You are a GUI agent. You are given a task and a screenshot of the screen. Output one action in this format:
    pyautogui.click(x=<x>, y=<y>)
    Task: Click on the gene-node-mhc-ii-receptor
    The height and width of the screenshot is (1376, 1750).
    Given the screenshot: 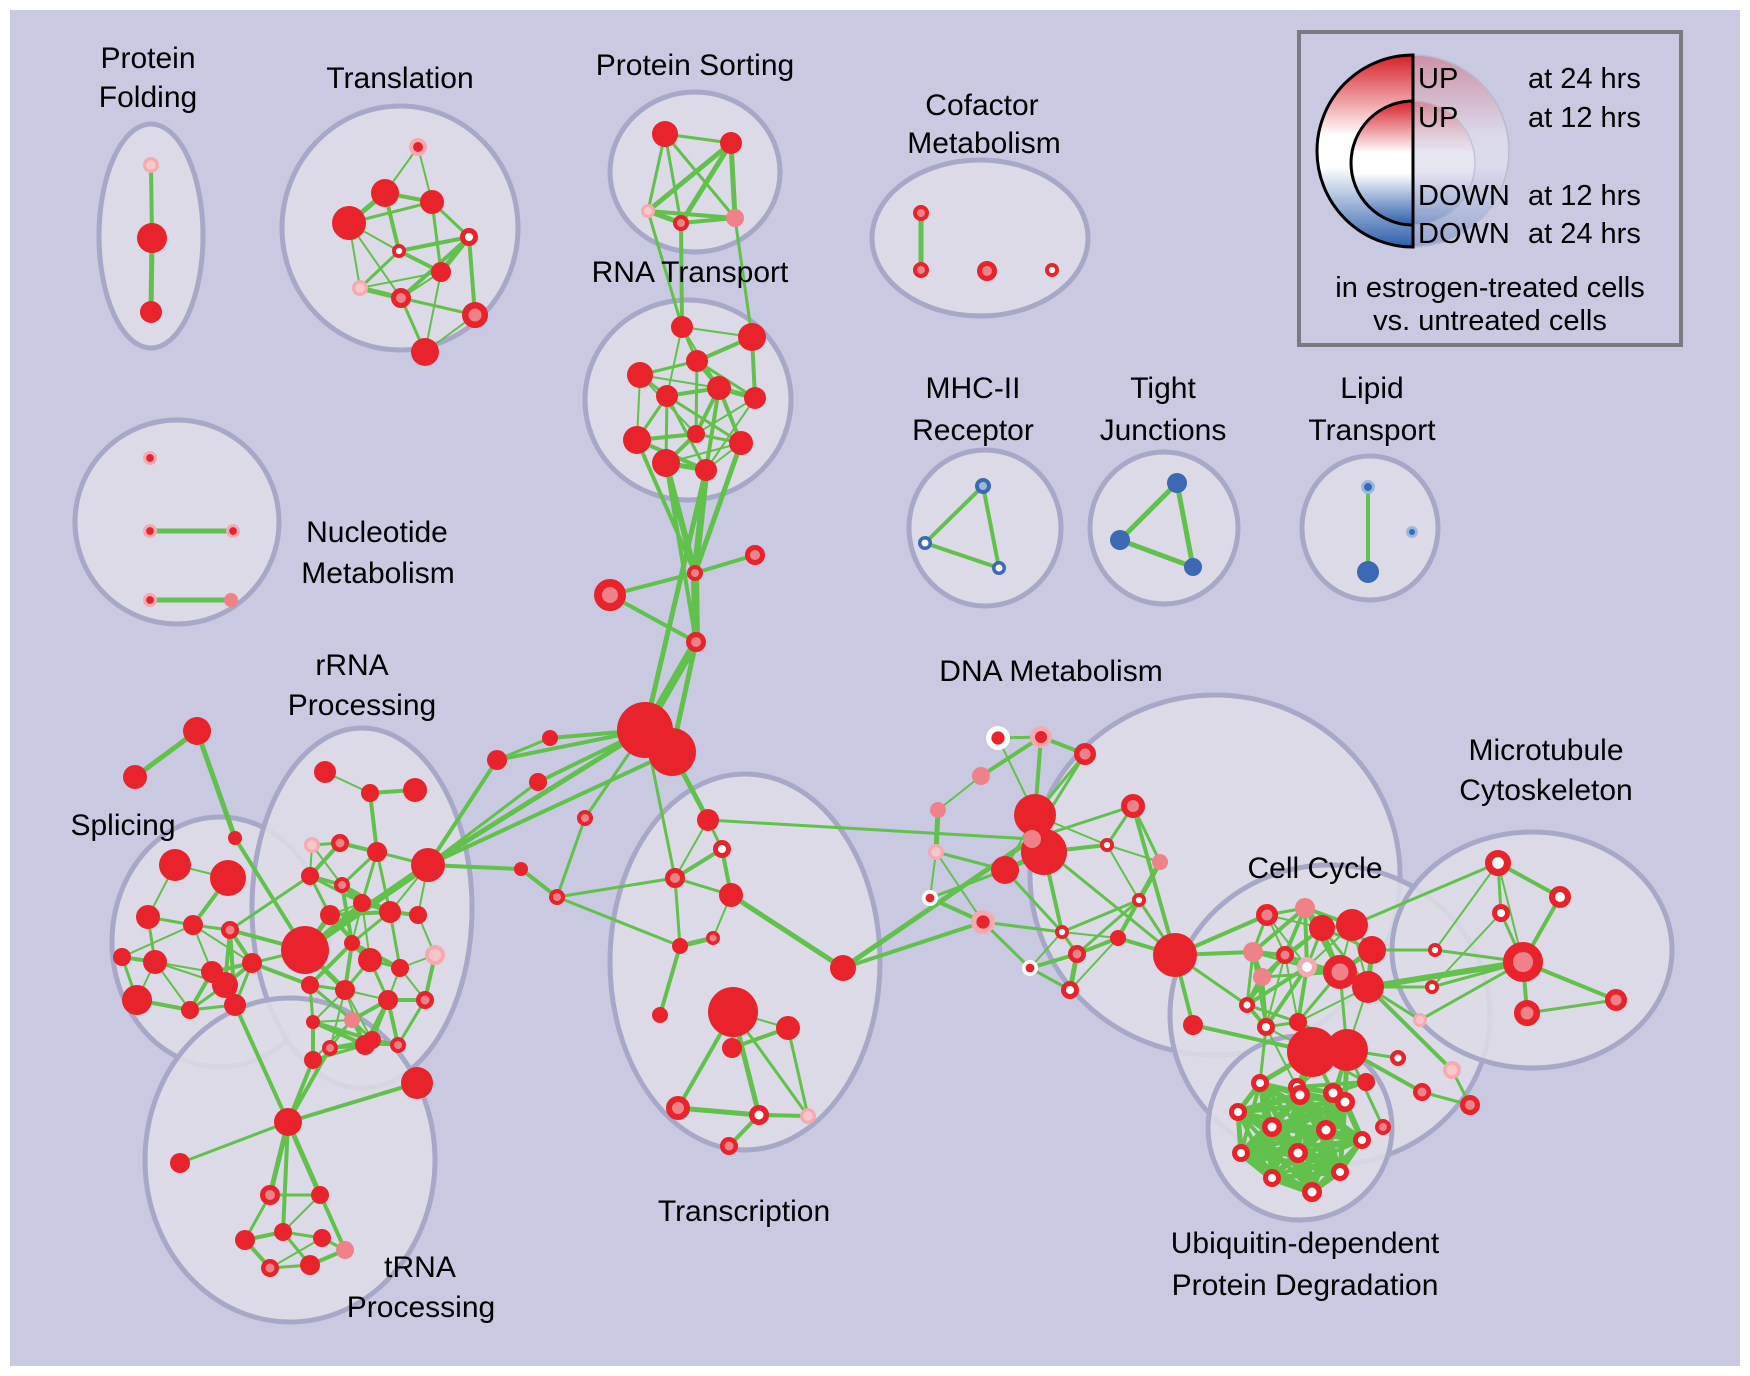 What is the action you would take?
    pyautogui.click(x=925, y=543)
    